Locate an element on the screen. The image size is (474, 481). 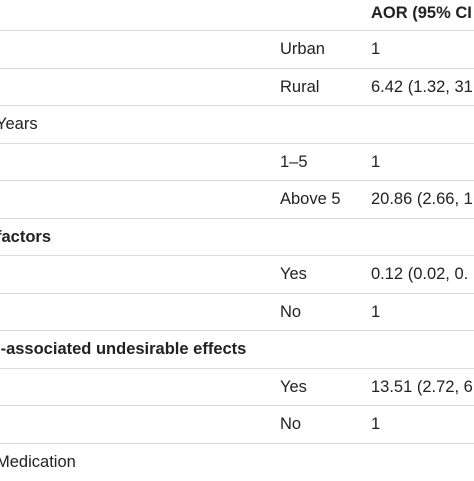
table-row: Above 5 20.86 (2.66, 1 is located at coordinates (237, 200).